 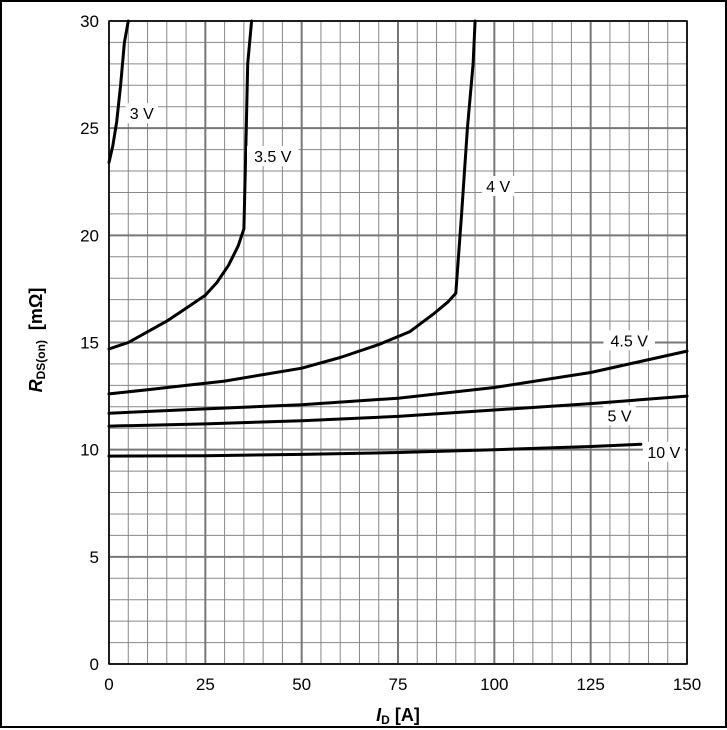 I want to click on y-tick-label: 20, so click(x=89, y=235).